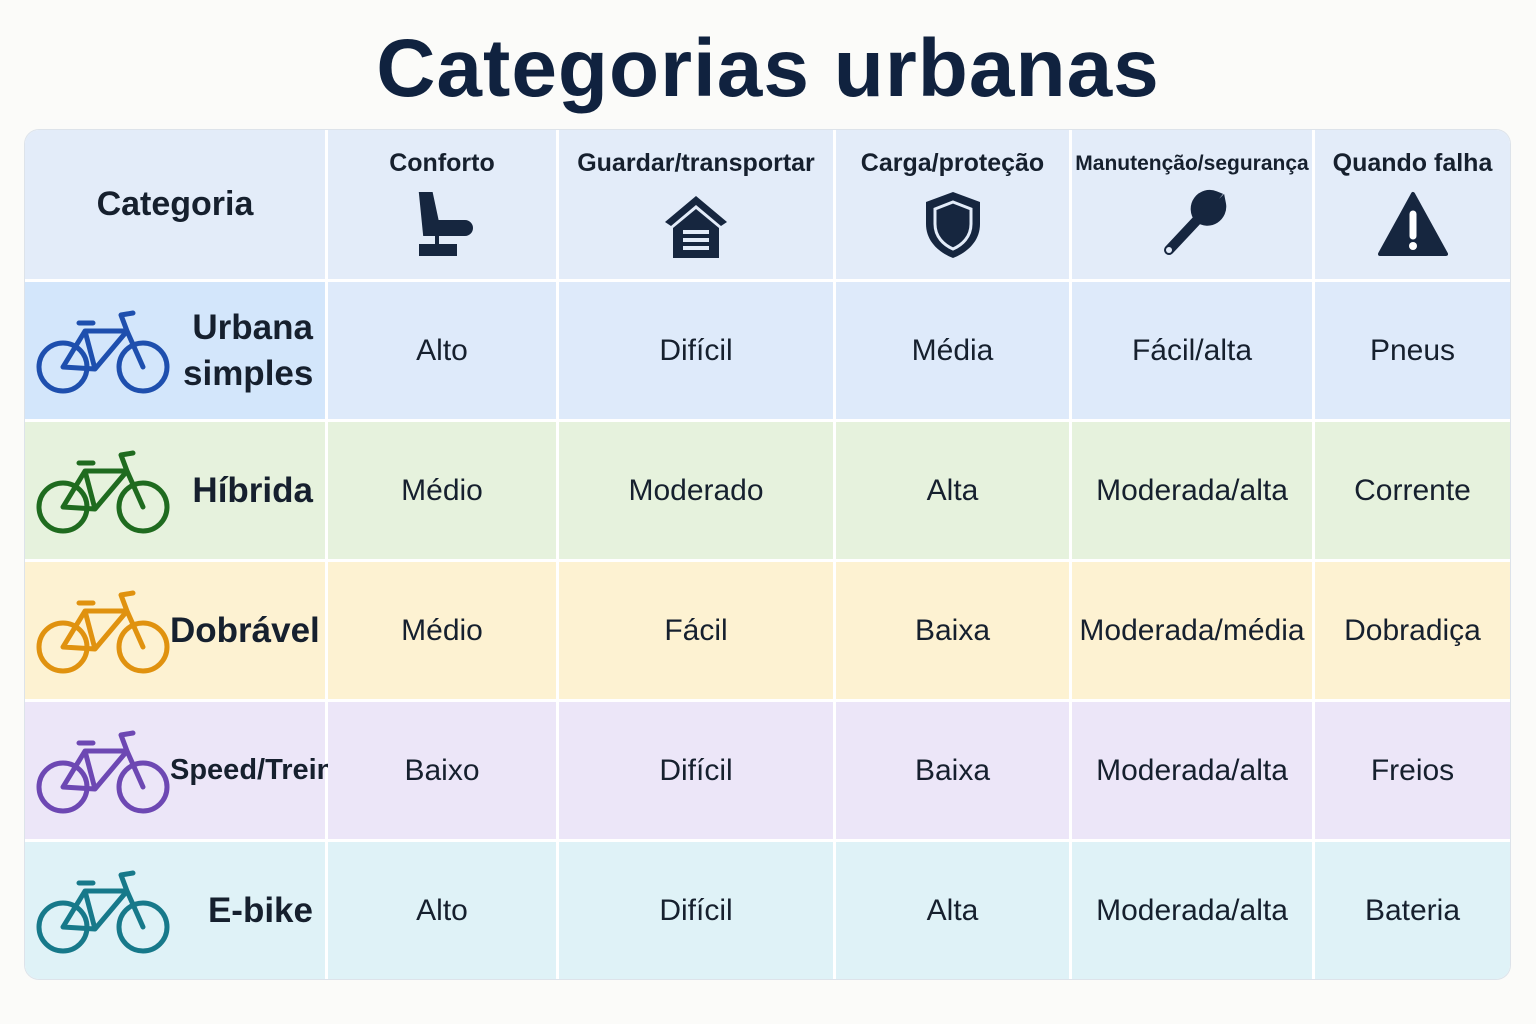 Image resolution: width=1536 pixels, height=1024 pixels. Describe the element at coordinates (261, 769) in the screenshot. I see `category-name: Speed/Treino` at that location.